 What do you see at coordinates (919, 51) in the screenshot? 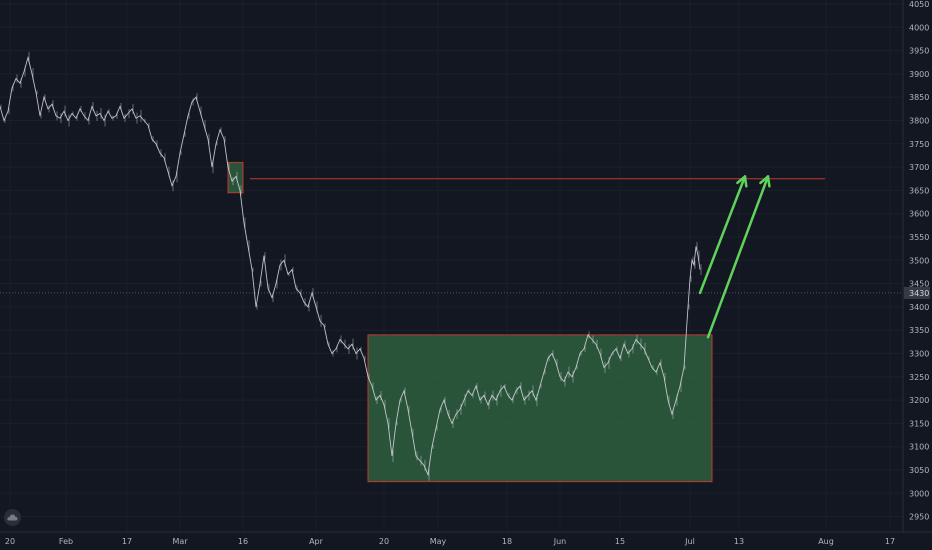
I see `y-tick-label: 3950` at bounding box center [919, 51].